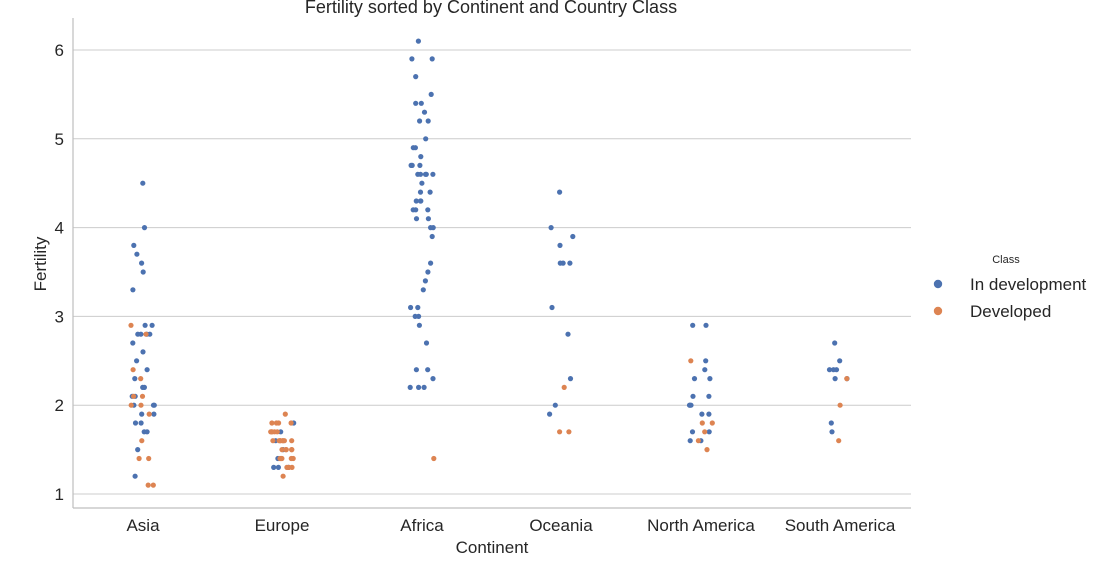 The width and height of the screenshot is (1109, 576). What do you see at coordinates (59, 316) in the screenshot?
I see `y-tick-label: 3` at bounding box center [59, 316].